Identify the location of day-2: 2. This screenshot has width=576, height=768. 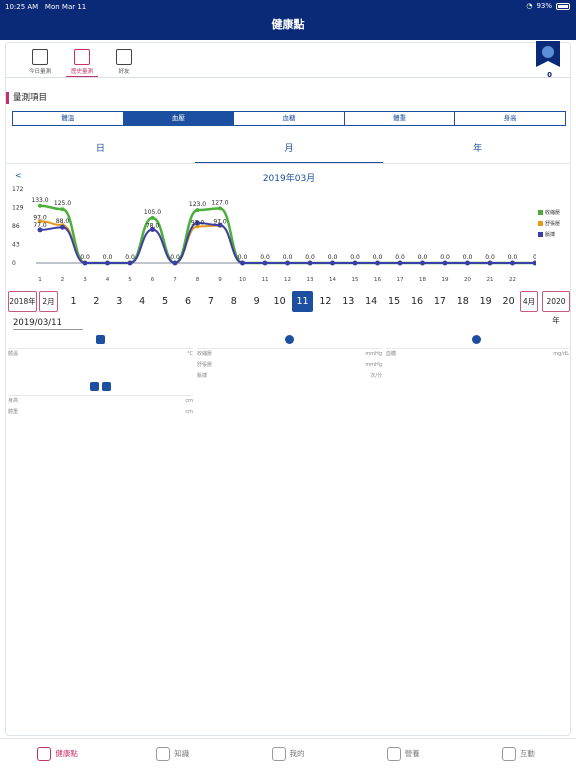
(96, 301).